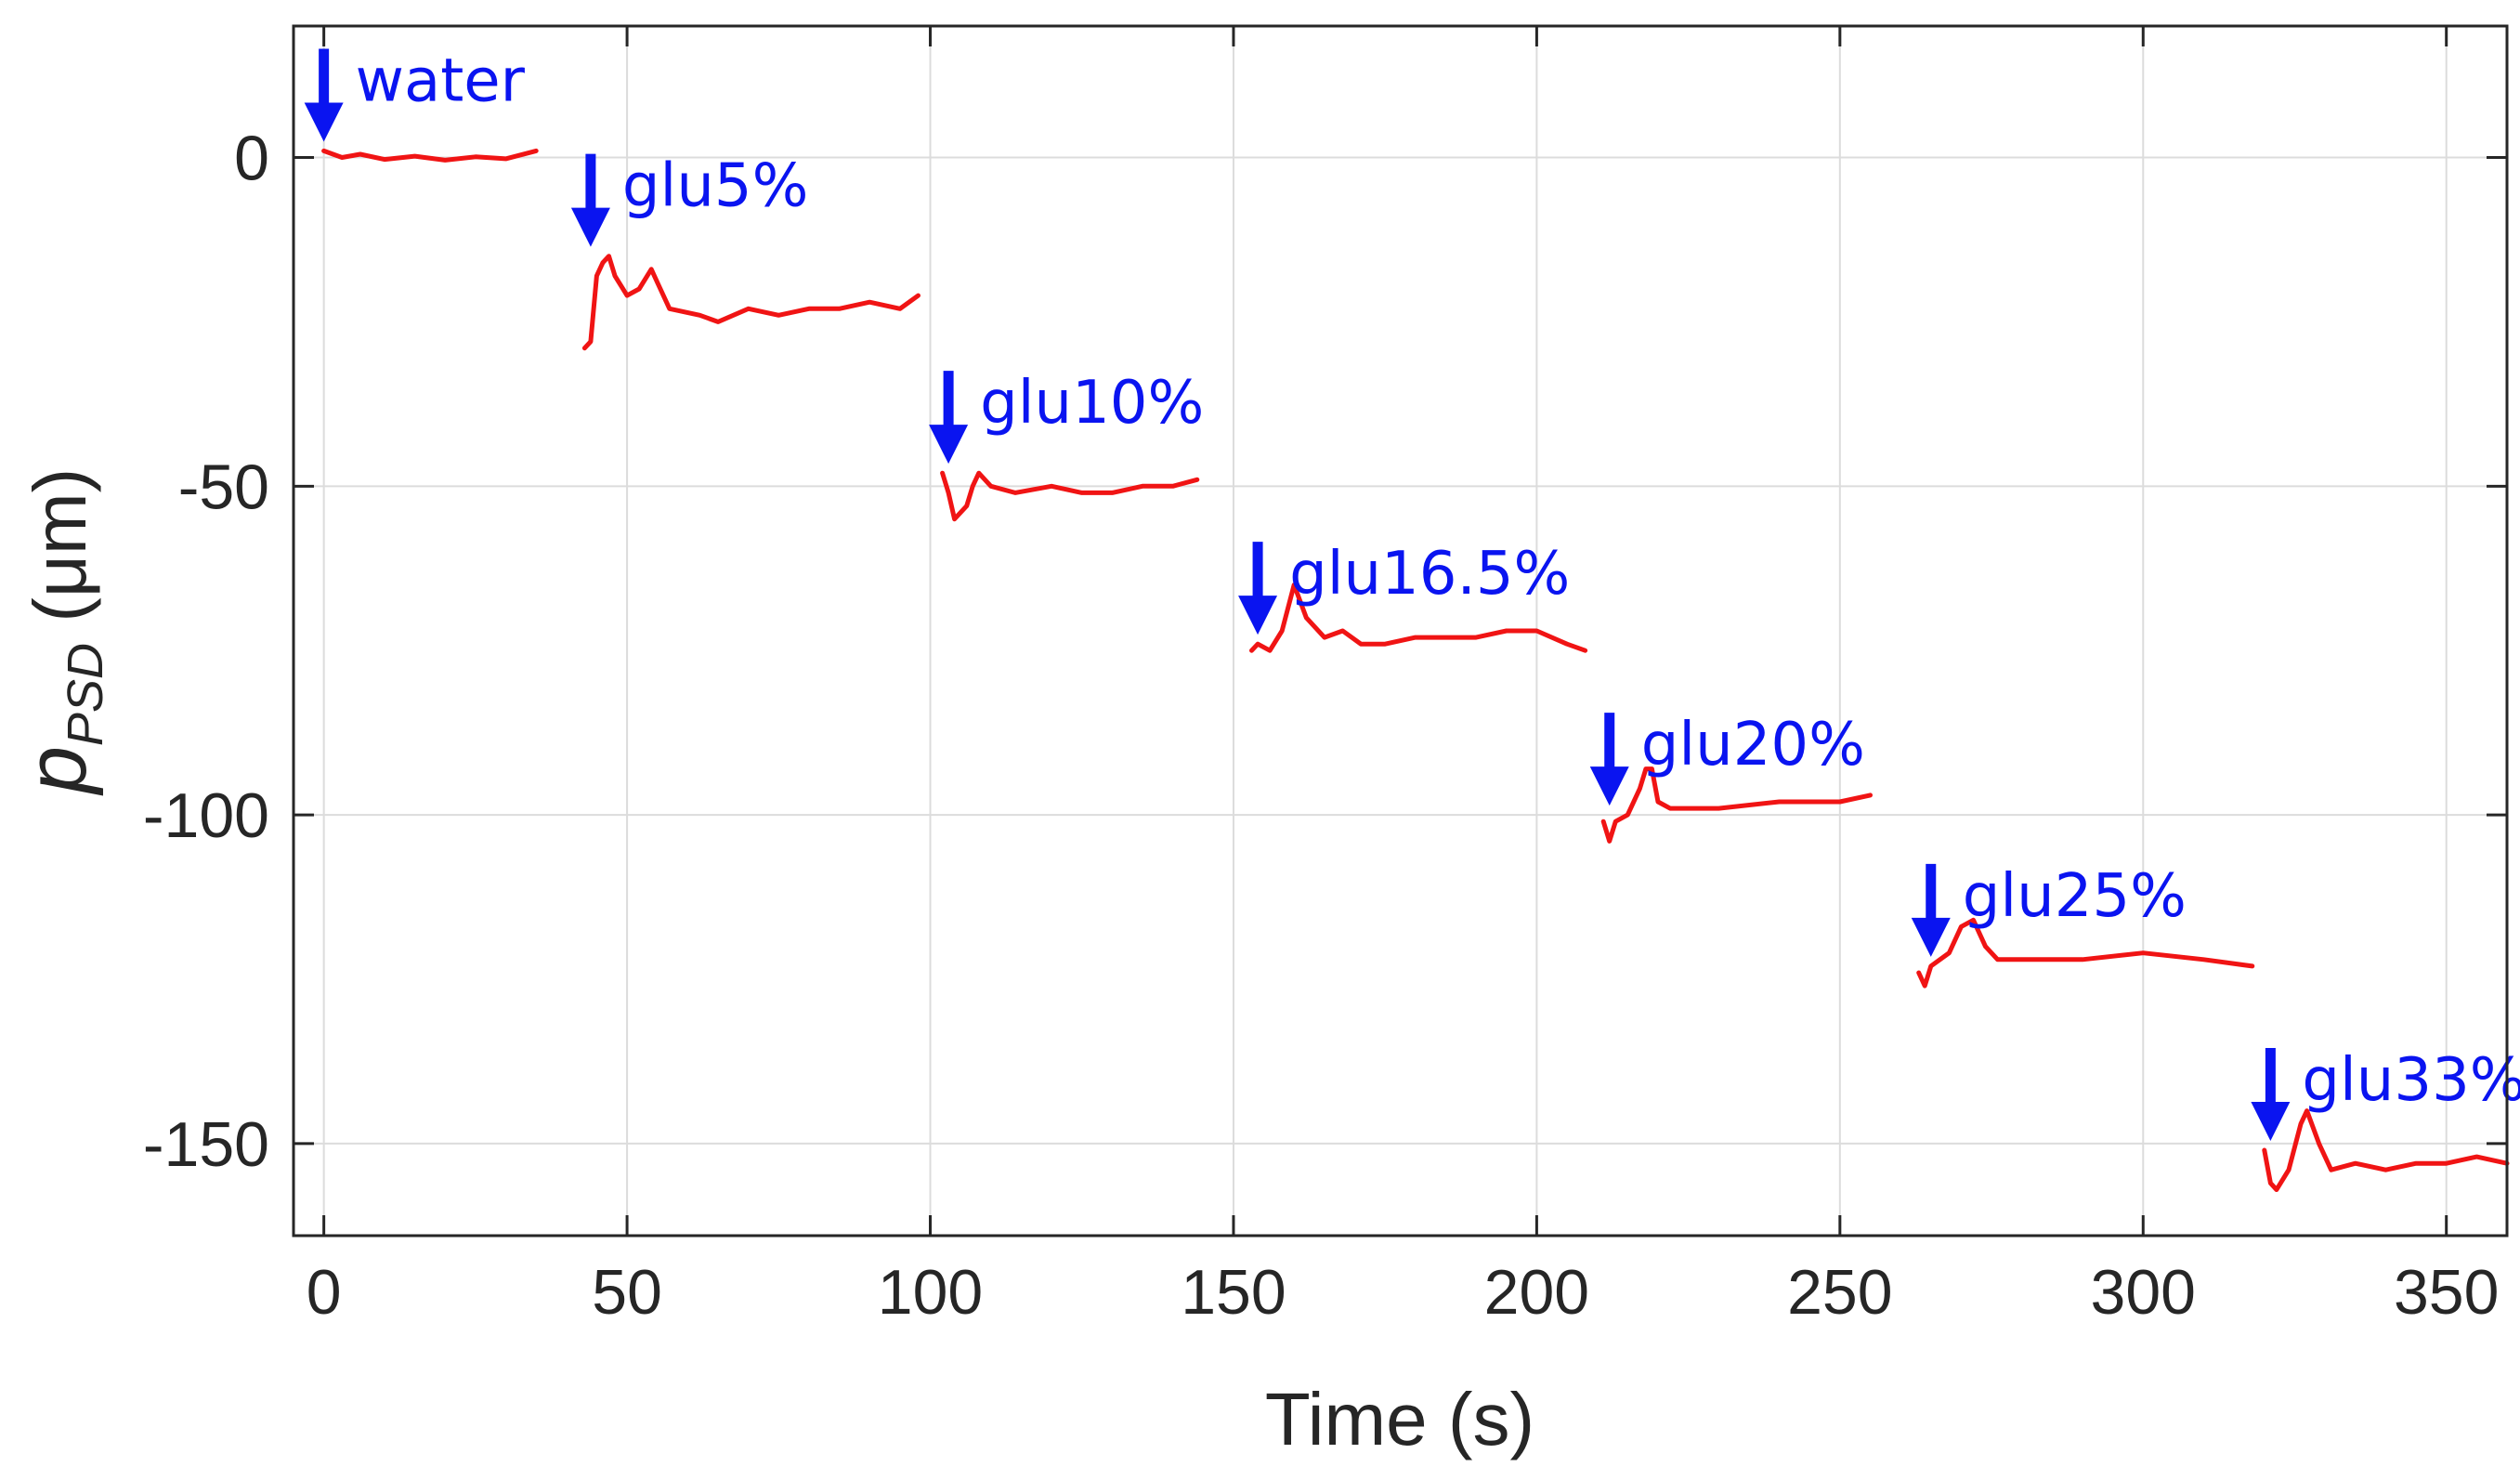 Image resolution: width=2520 pixels, height=1480 pixels. What do you see at coordinates (56, 771) in the screenshot?
I see `y-axis-symbol: p` at bounding box center [56, 771].